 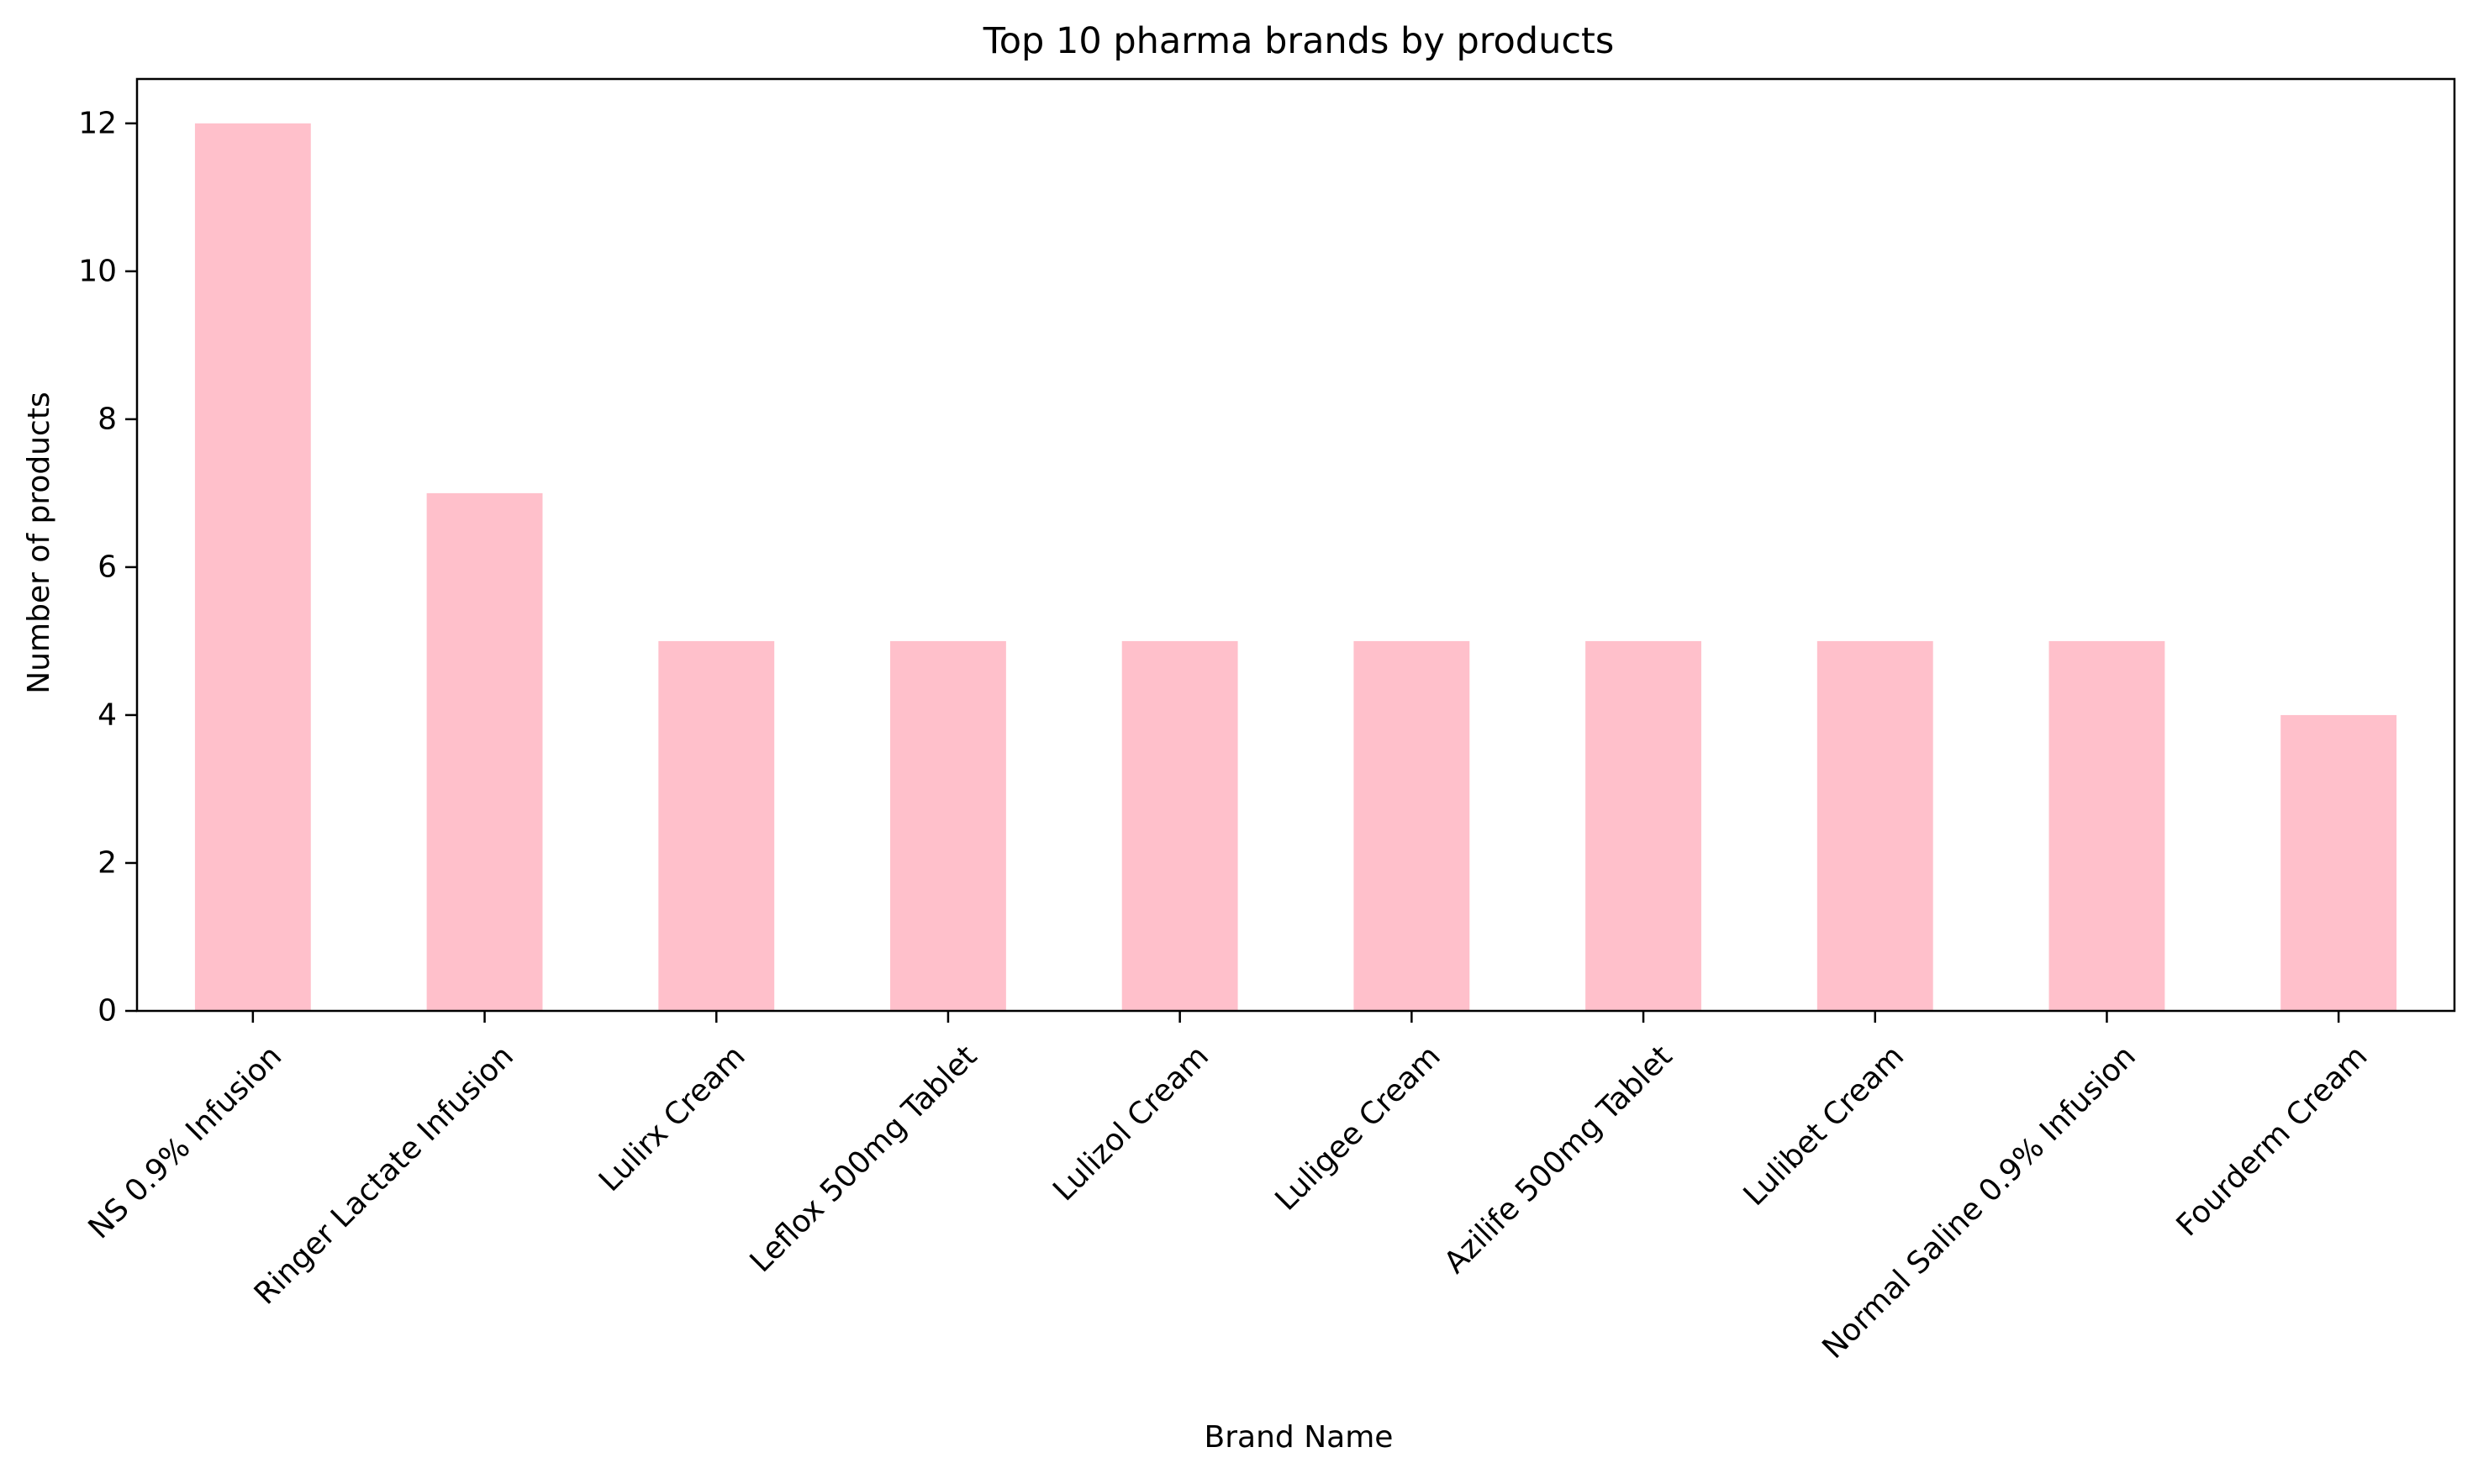 What do you see at coordinates (97, 123) in the screenshot?
I see `y-tick-label: 12` at bounding box center [97, 123].